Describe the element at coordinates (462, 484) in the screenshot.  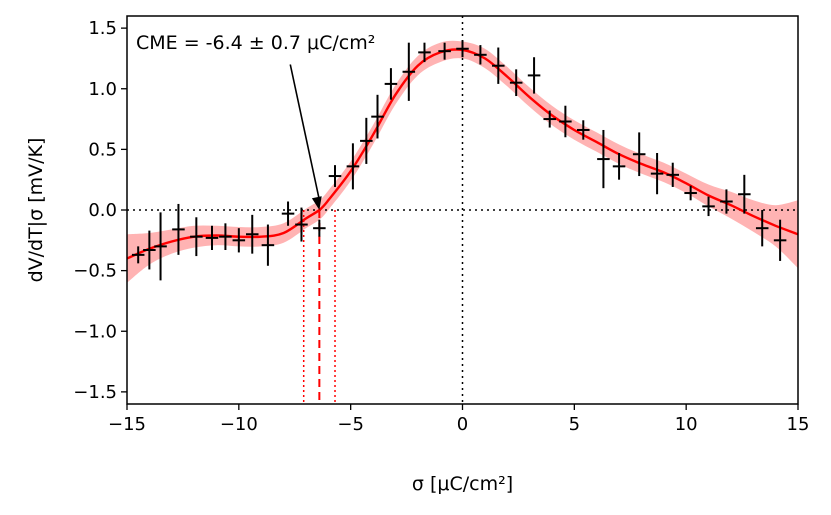
I see `x-axis-label: σ [μC/cm²]` at that location.